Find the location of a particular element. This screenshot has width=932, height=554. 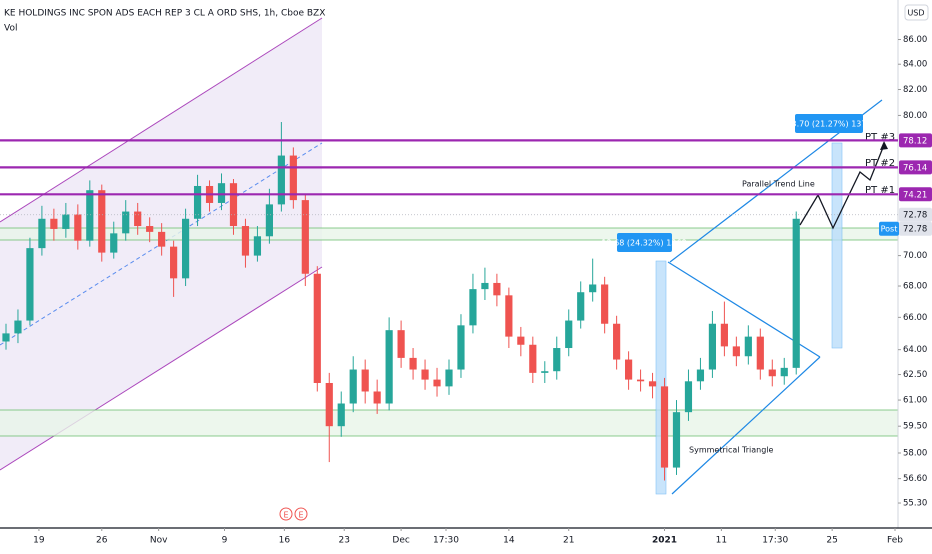

y-tick-label: 56.60 is located at coordinates (915, 479).